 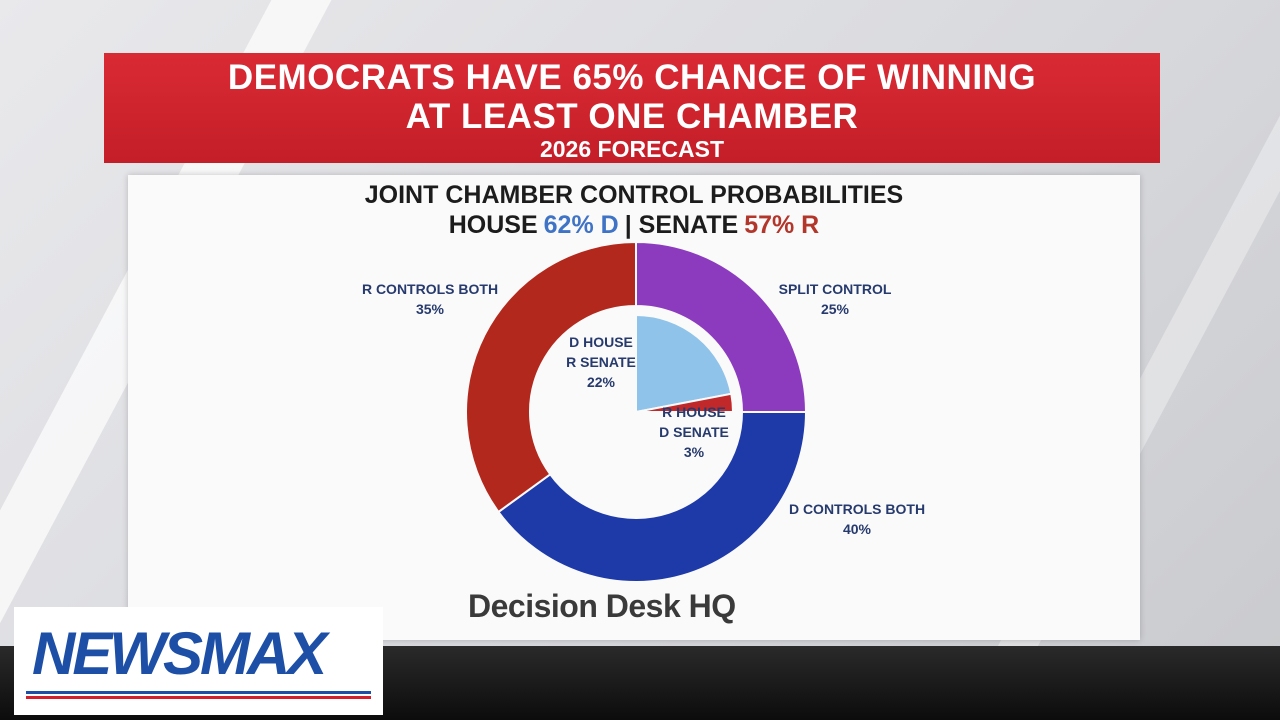 What do you see at coordinates (632, 149) in the screenshot?
I see `forecast-label: 2026 FORECAST` at bounding box center [632, 149].